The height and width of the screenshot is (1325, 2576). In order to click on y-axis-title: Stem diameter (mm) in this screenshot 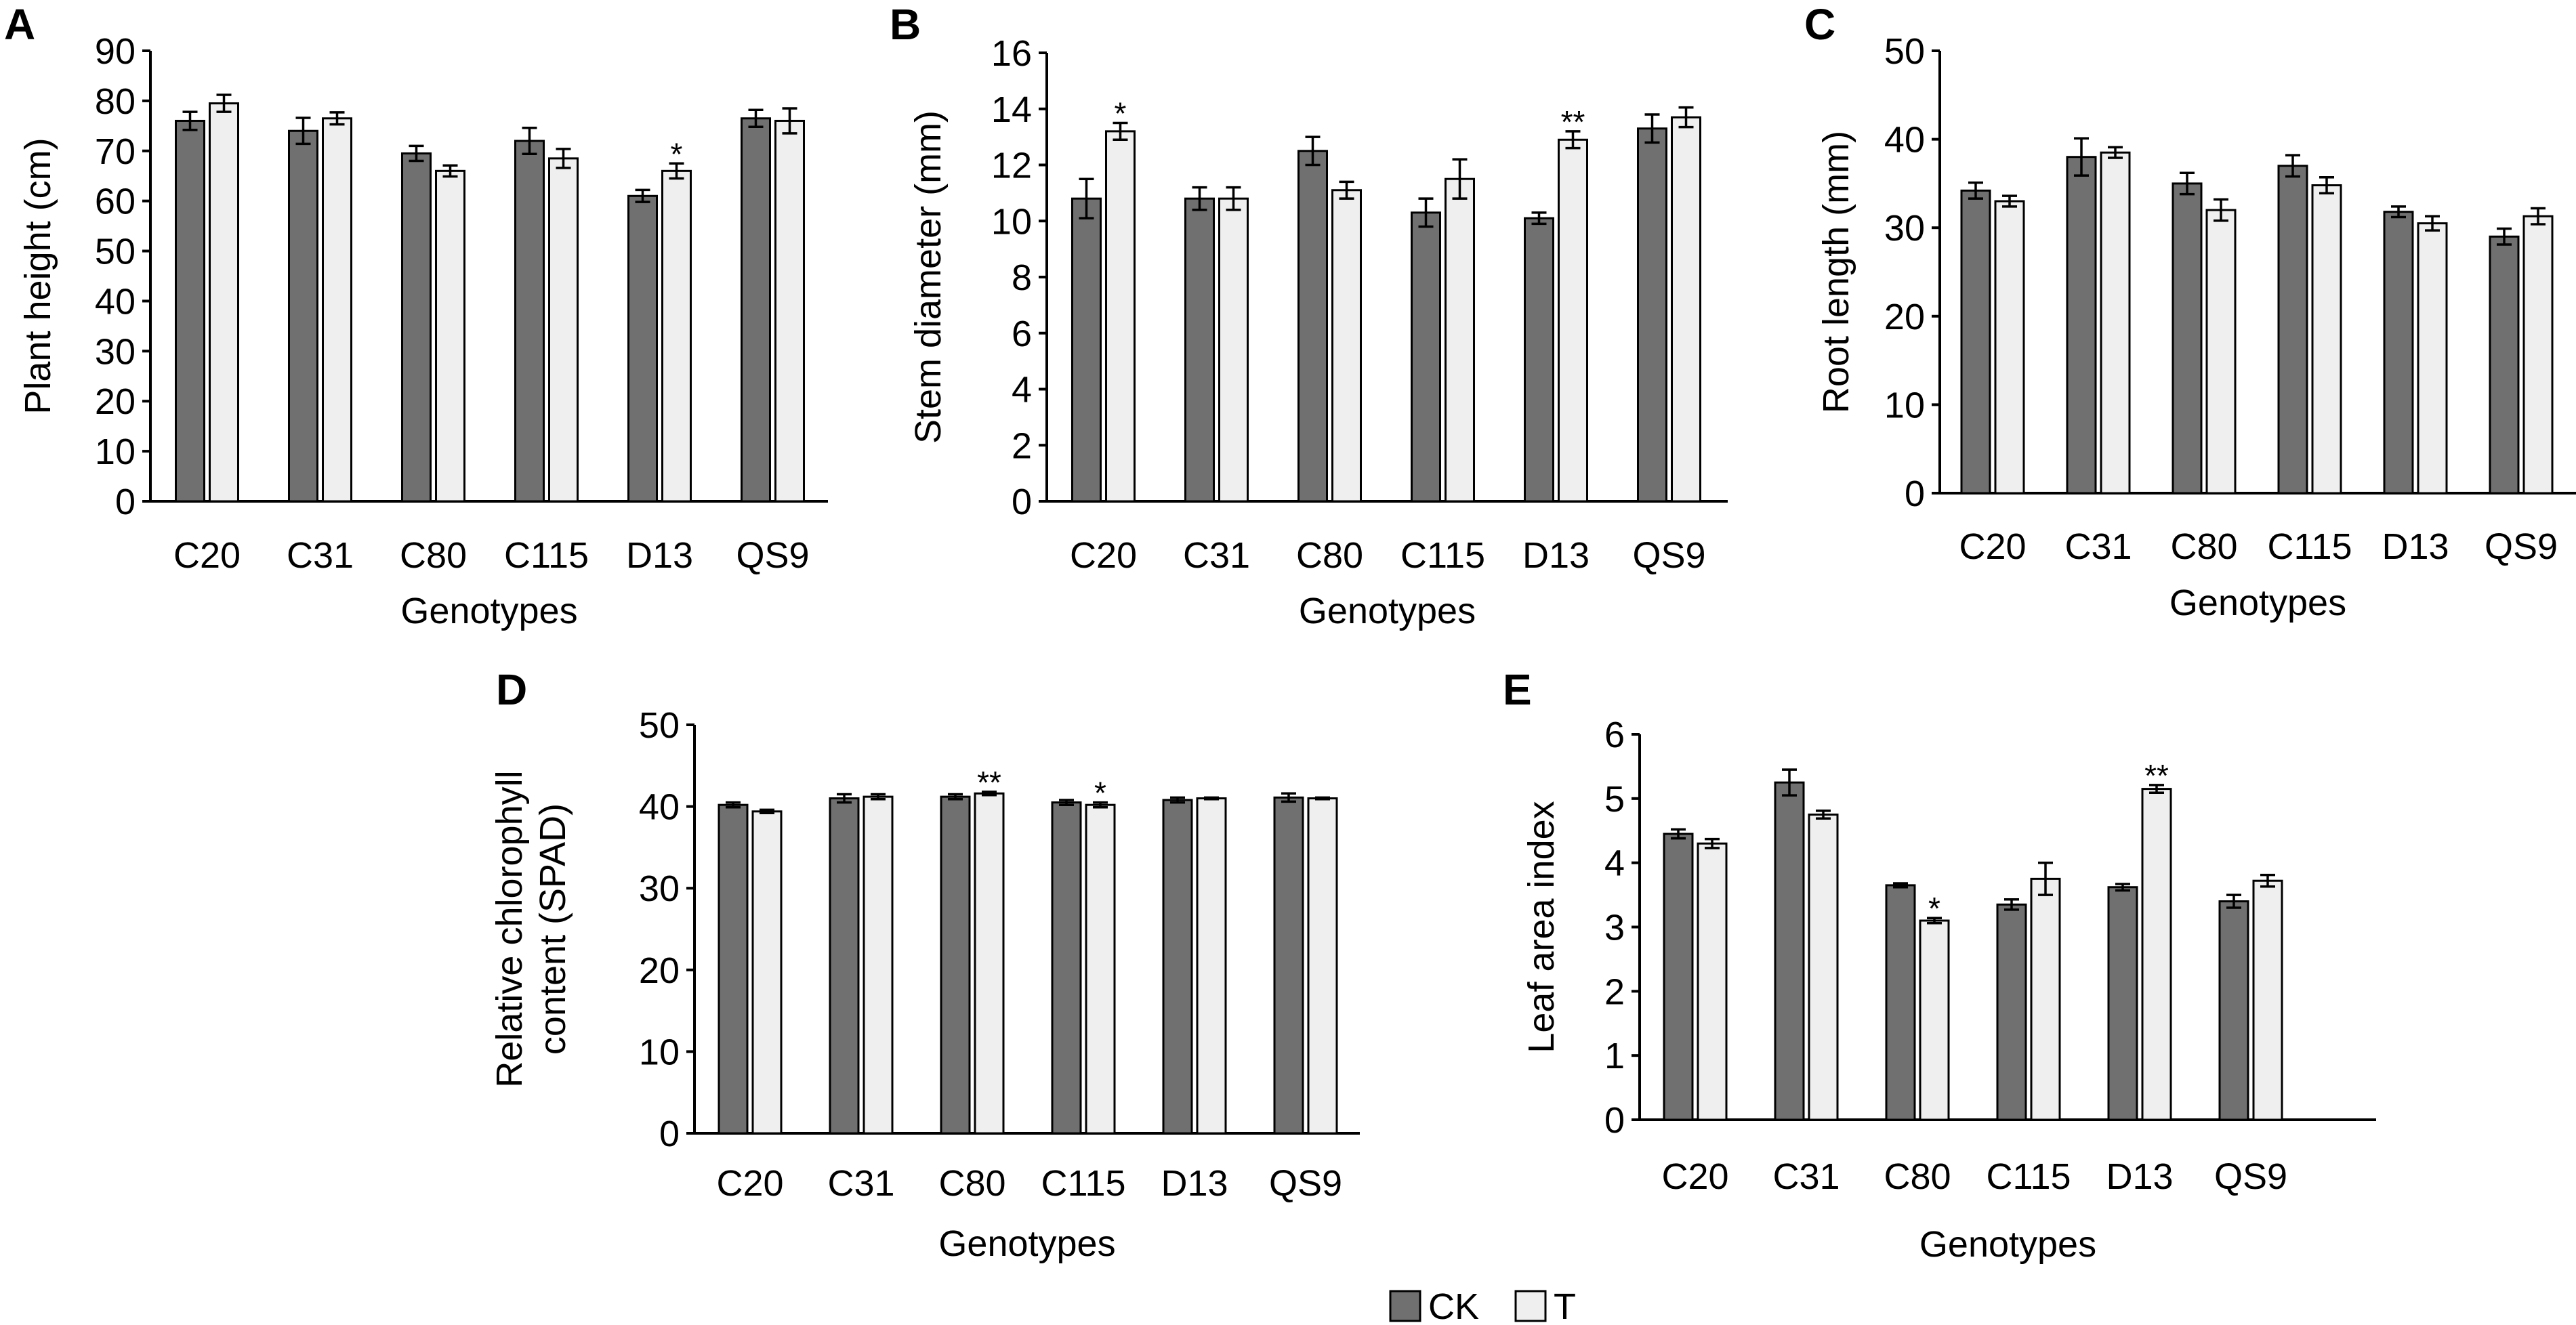, I will do `click(928, 277)`.